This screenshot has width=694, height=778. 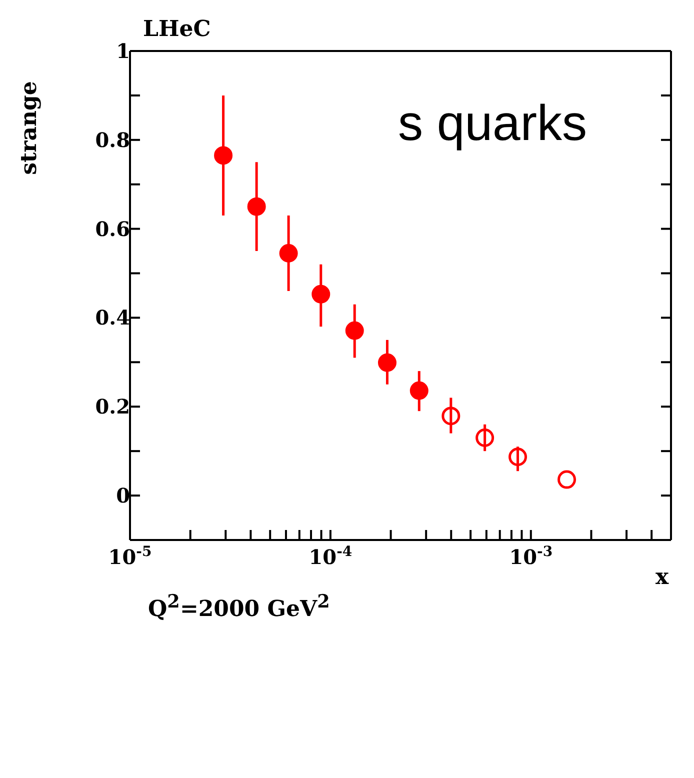 I want to click on y-tick-label: 0, so click(x=123, y=496).